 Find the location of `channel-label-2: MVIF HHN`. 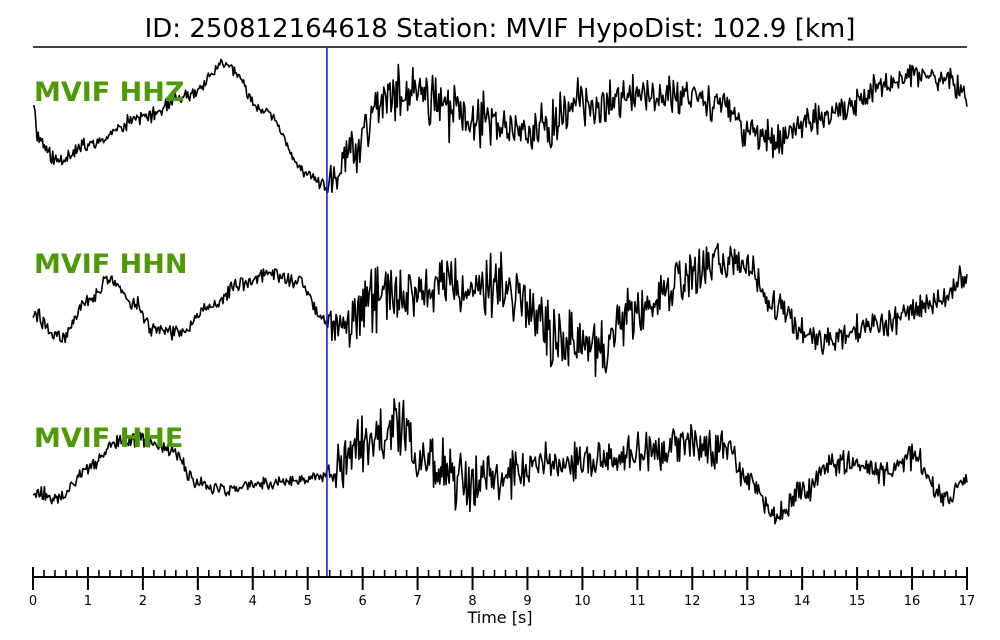

channel-label-2: MVIF HHN is located at coordinates (110, 264).